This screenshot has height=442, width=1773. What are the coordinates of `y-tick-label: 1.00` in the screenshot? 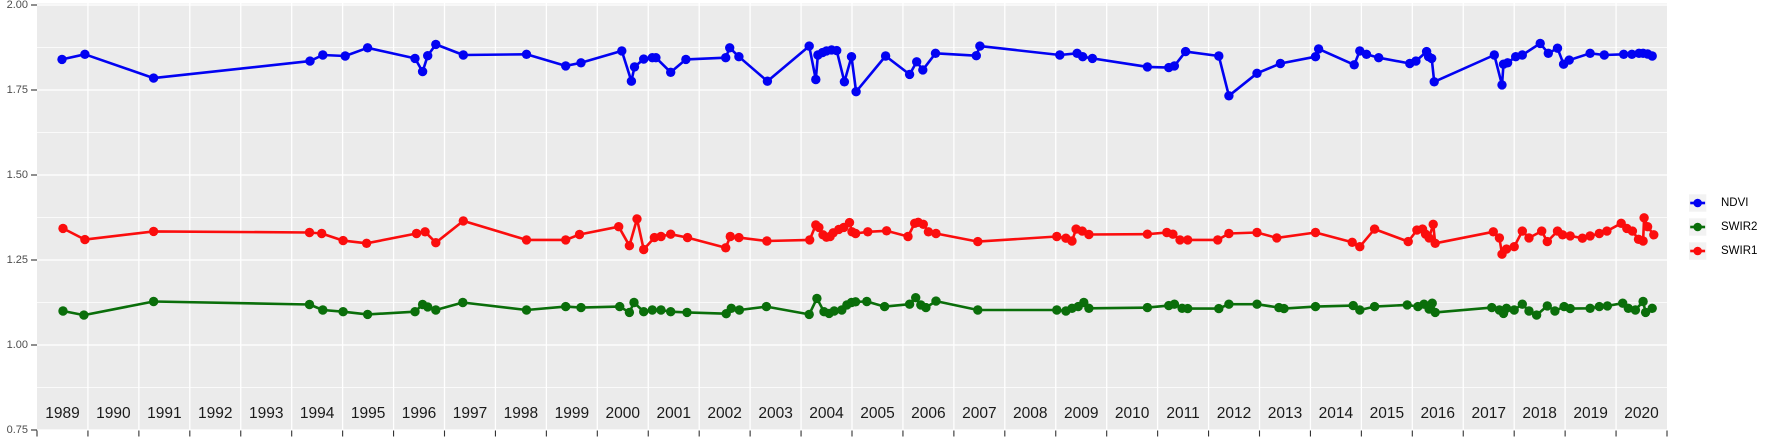 It's located at (17, 345).